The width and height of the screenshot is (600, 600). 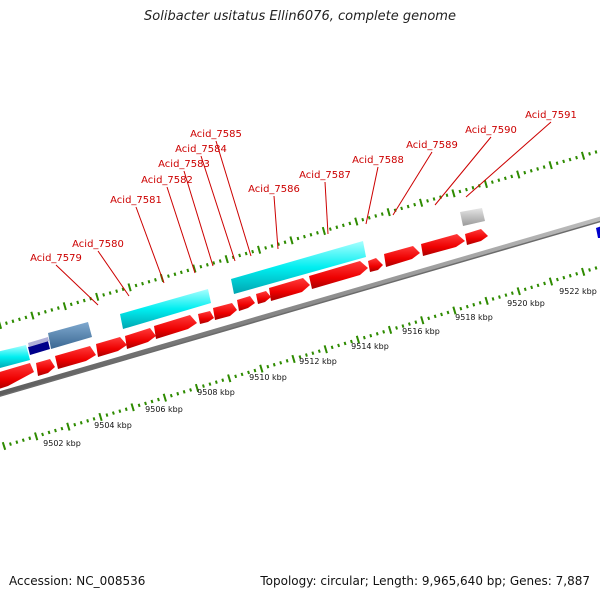 I want to click on scale-label: 9518 kbp, so click(x=474, y=317).